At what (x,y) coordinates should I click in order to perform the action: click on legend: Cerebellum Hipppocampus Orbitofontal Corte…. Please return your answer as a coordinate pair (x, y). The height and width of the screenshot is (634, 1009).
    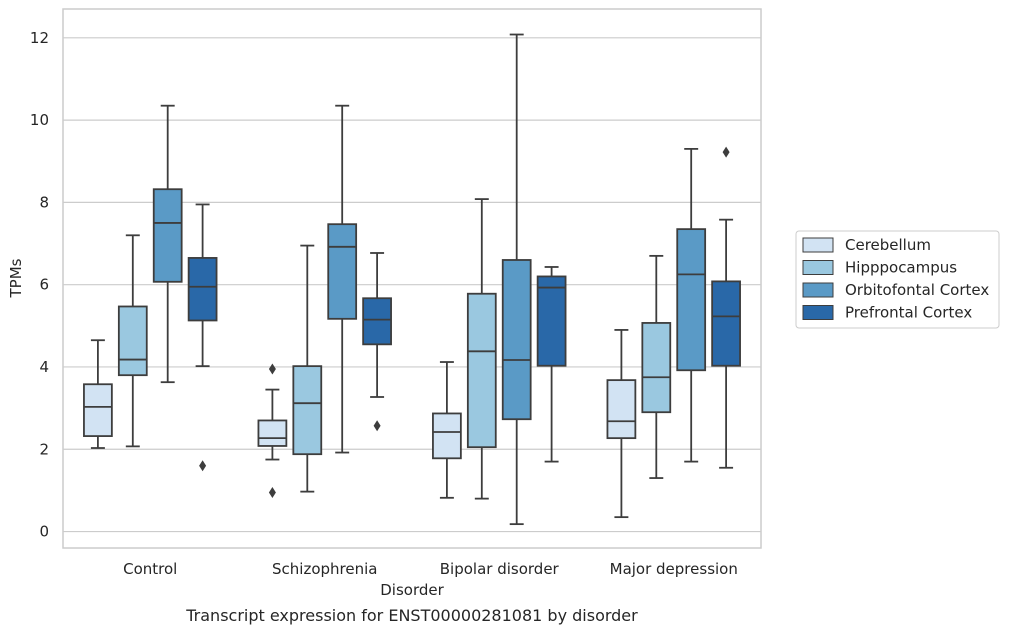
    Looking at the image, I should click on (897, 279).